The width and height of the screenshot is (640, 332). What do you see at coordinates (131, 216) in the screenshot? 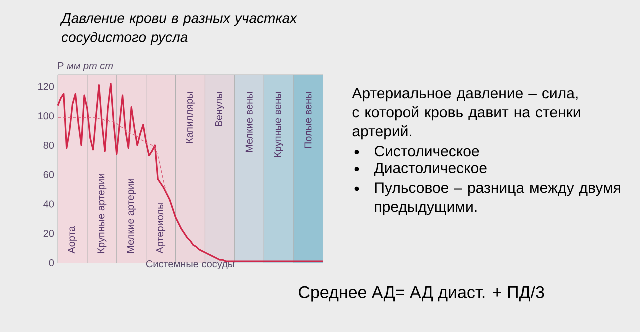
I see `annotation: Мелкие артерии` at bounding box center [131, 216].